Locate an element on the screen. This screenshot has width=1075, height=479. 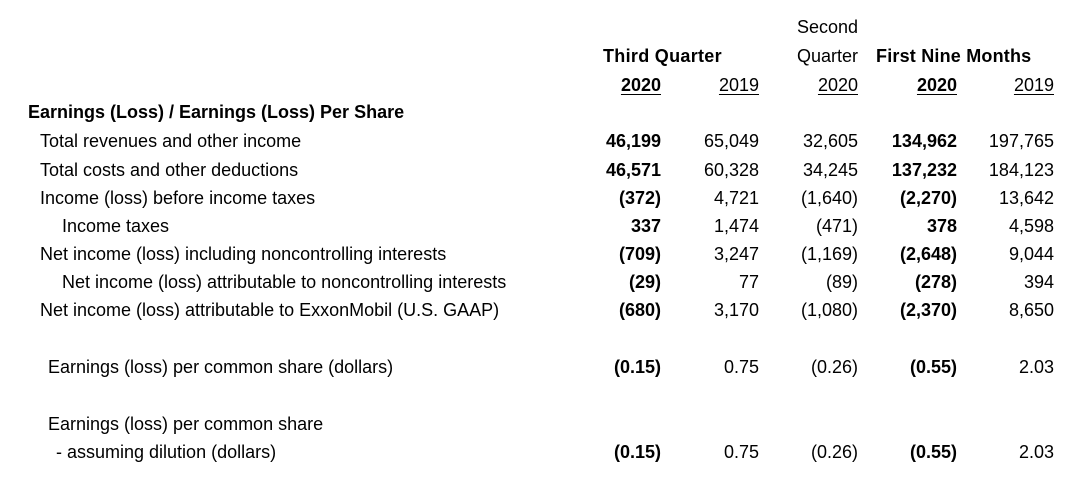
header-second-quarter-line2: Quarter is located at coordinates (827, 56).